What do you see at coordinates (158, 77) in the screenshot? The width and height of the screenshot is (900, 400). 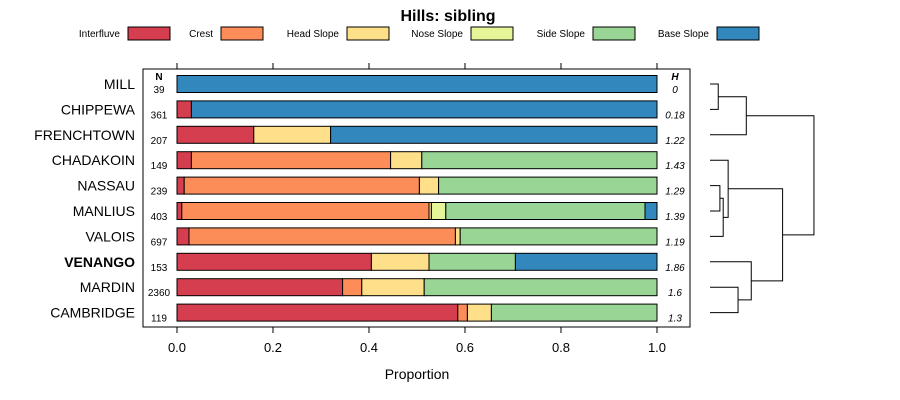 I see `n-header: N` at bounding box center [158, 77].